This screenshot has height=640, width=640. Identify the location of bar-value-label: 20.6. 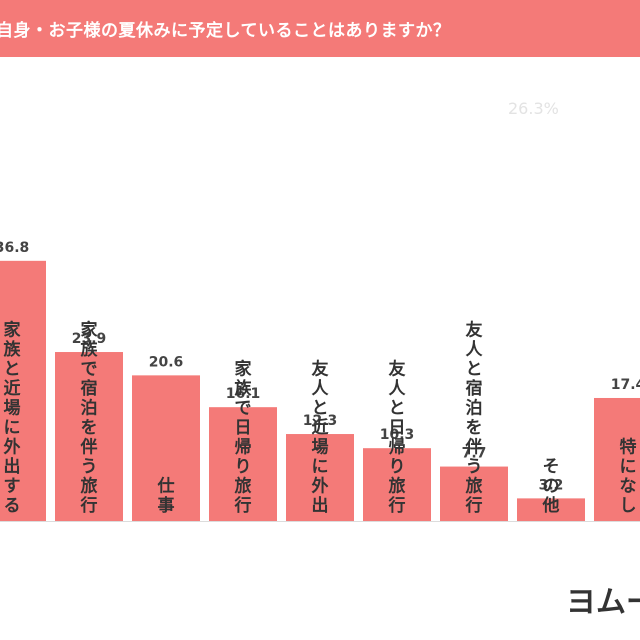
(166, 362).